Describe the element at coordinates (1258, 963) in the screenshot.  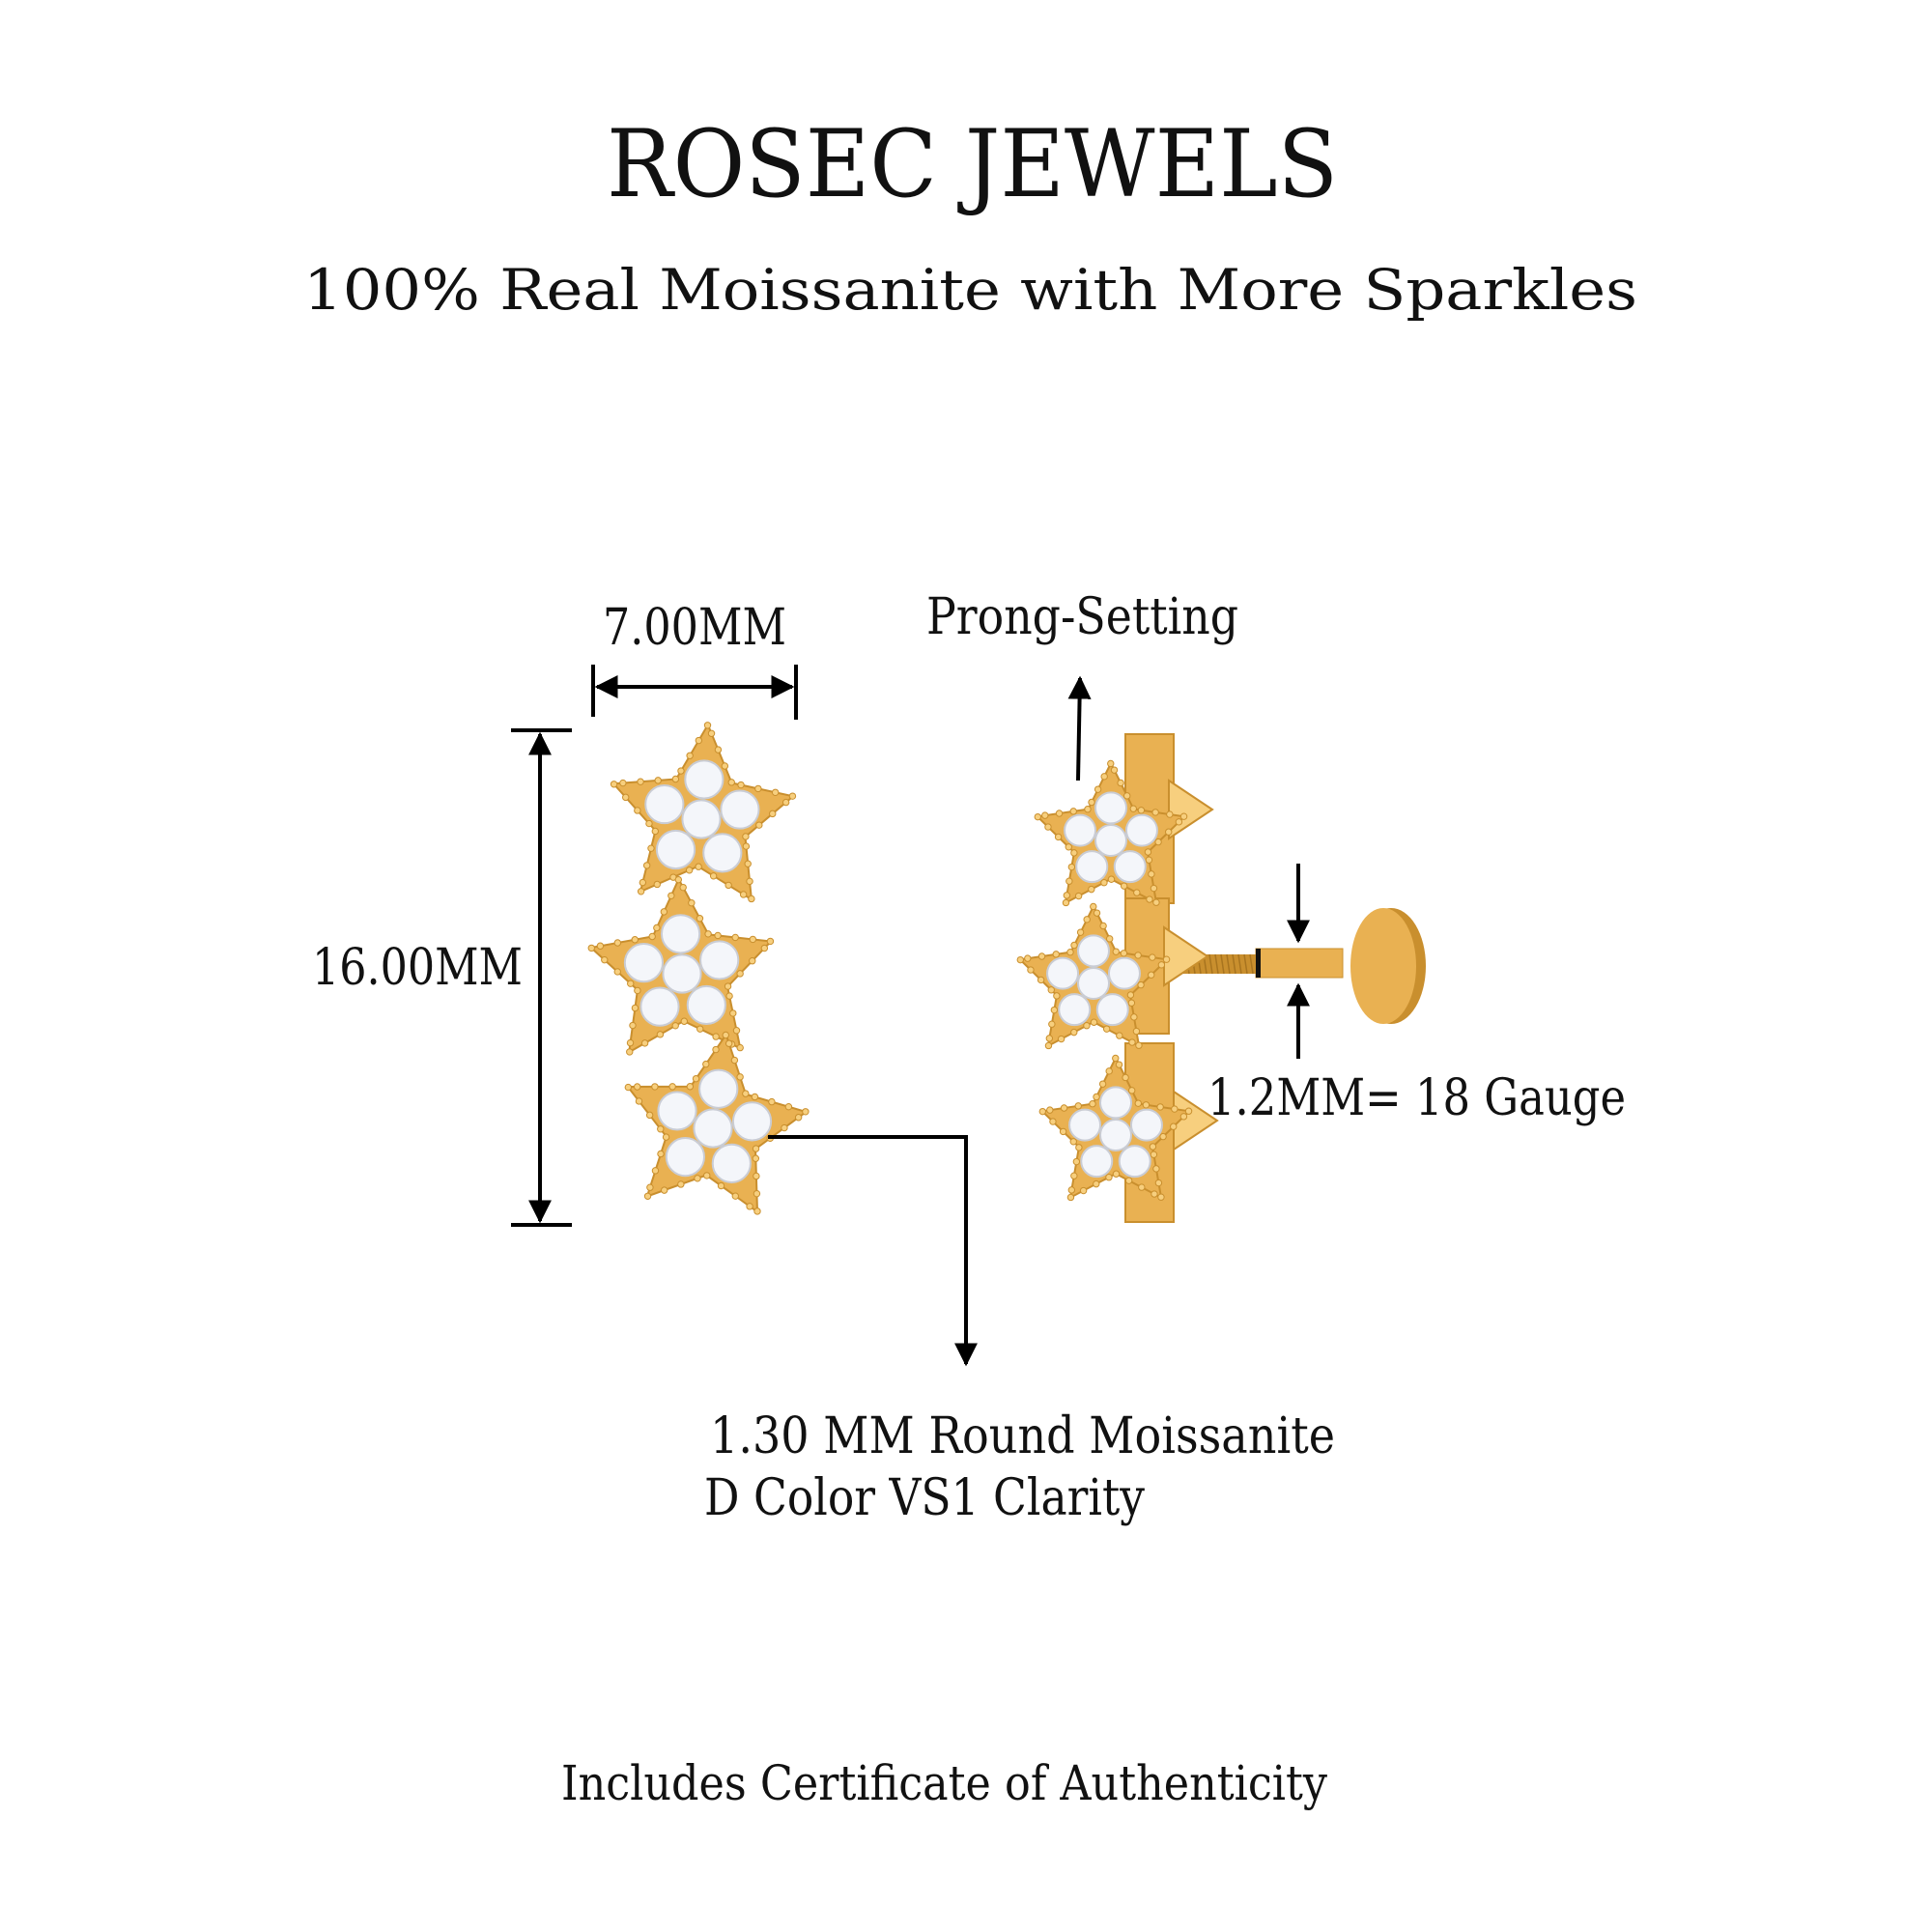
I see `bar-joint` at that location.